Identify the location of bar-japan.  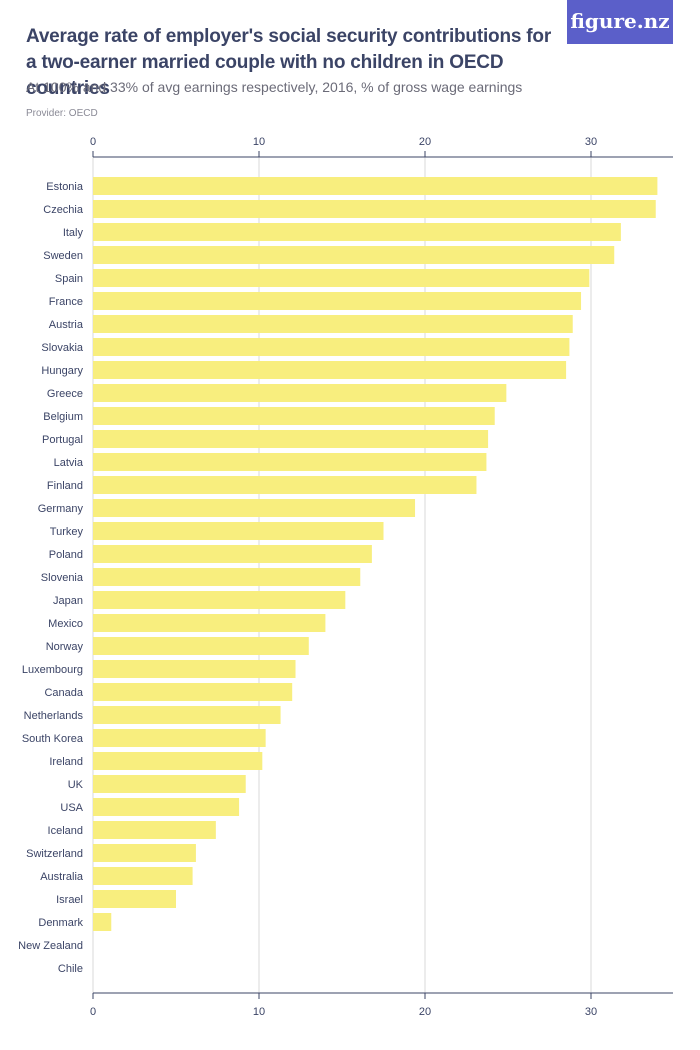
(219, 600).